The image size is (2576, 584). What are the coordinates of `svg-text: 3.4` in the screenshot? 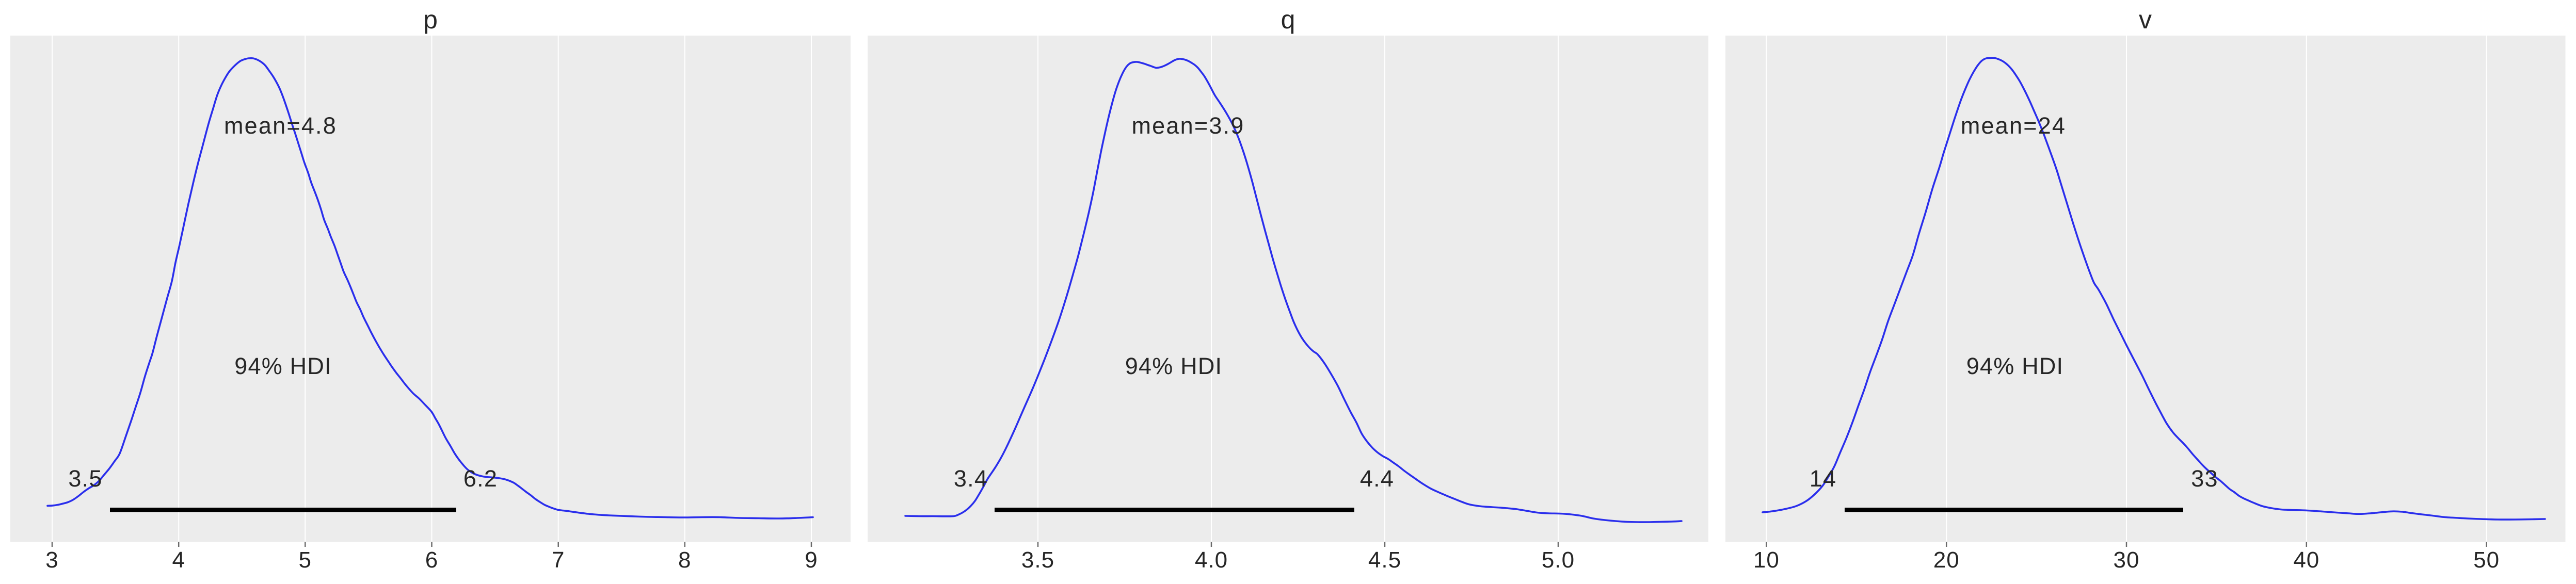 It's located at (971, 478).